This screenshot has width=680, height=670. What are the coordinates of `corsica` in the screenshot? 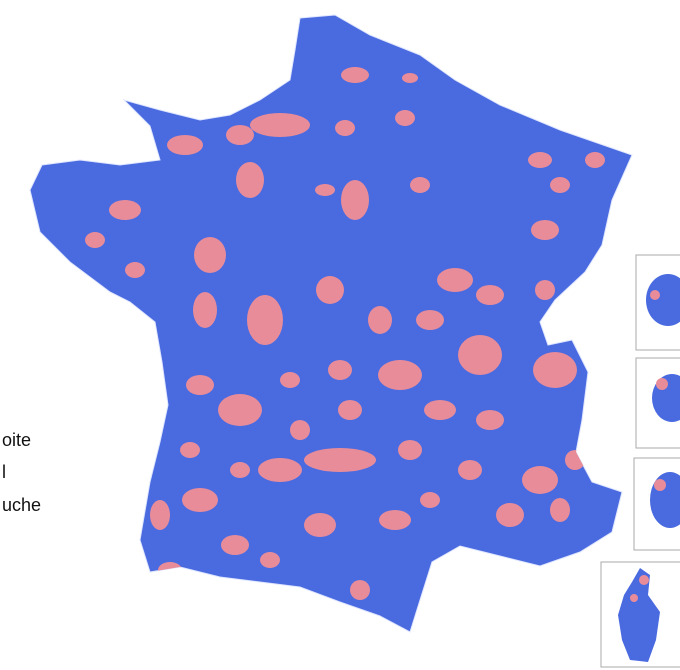 It's located at (639, 615).